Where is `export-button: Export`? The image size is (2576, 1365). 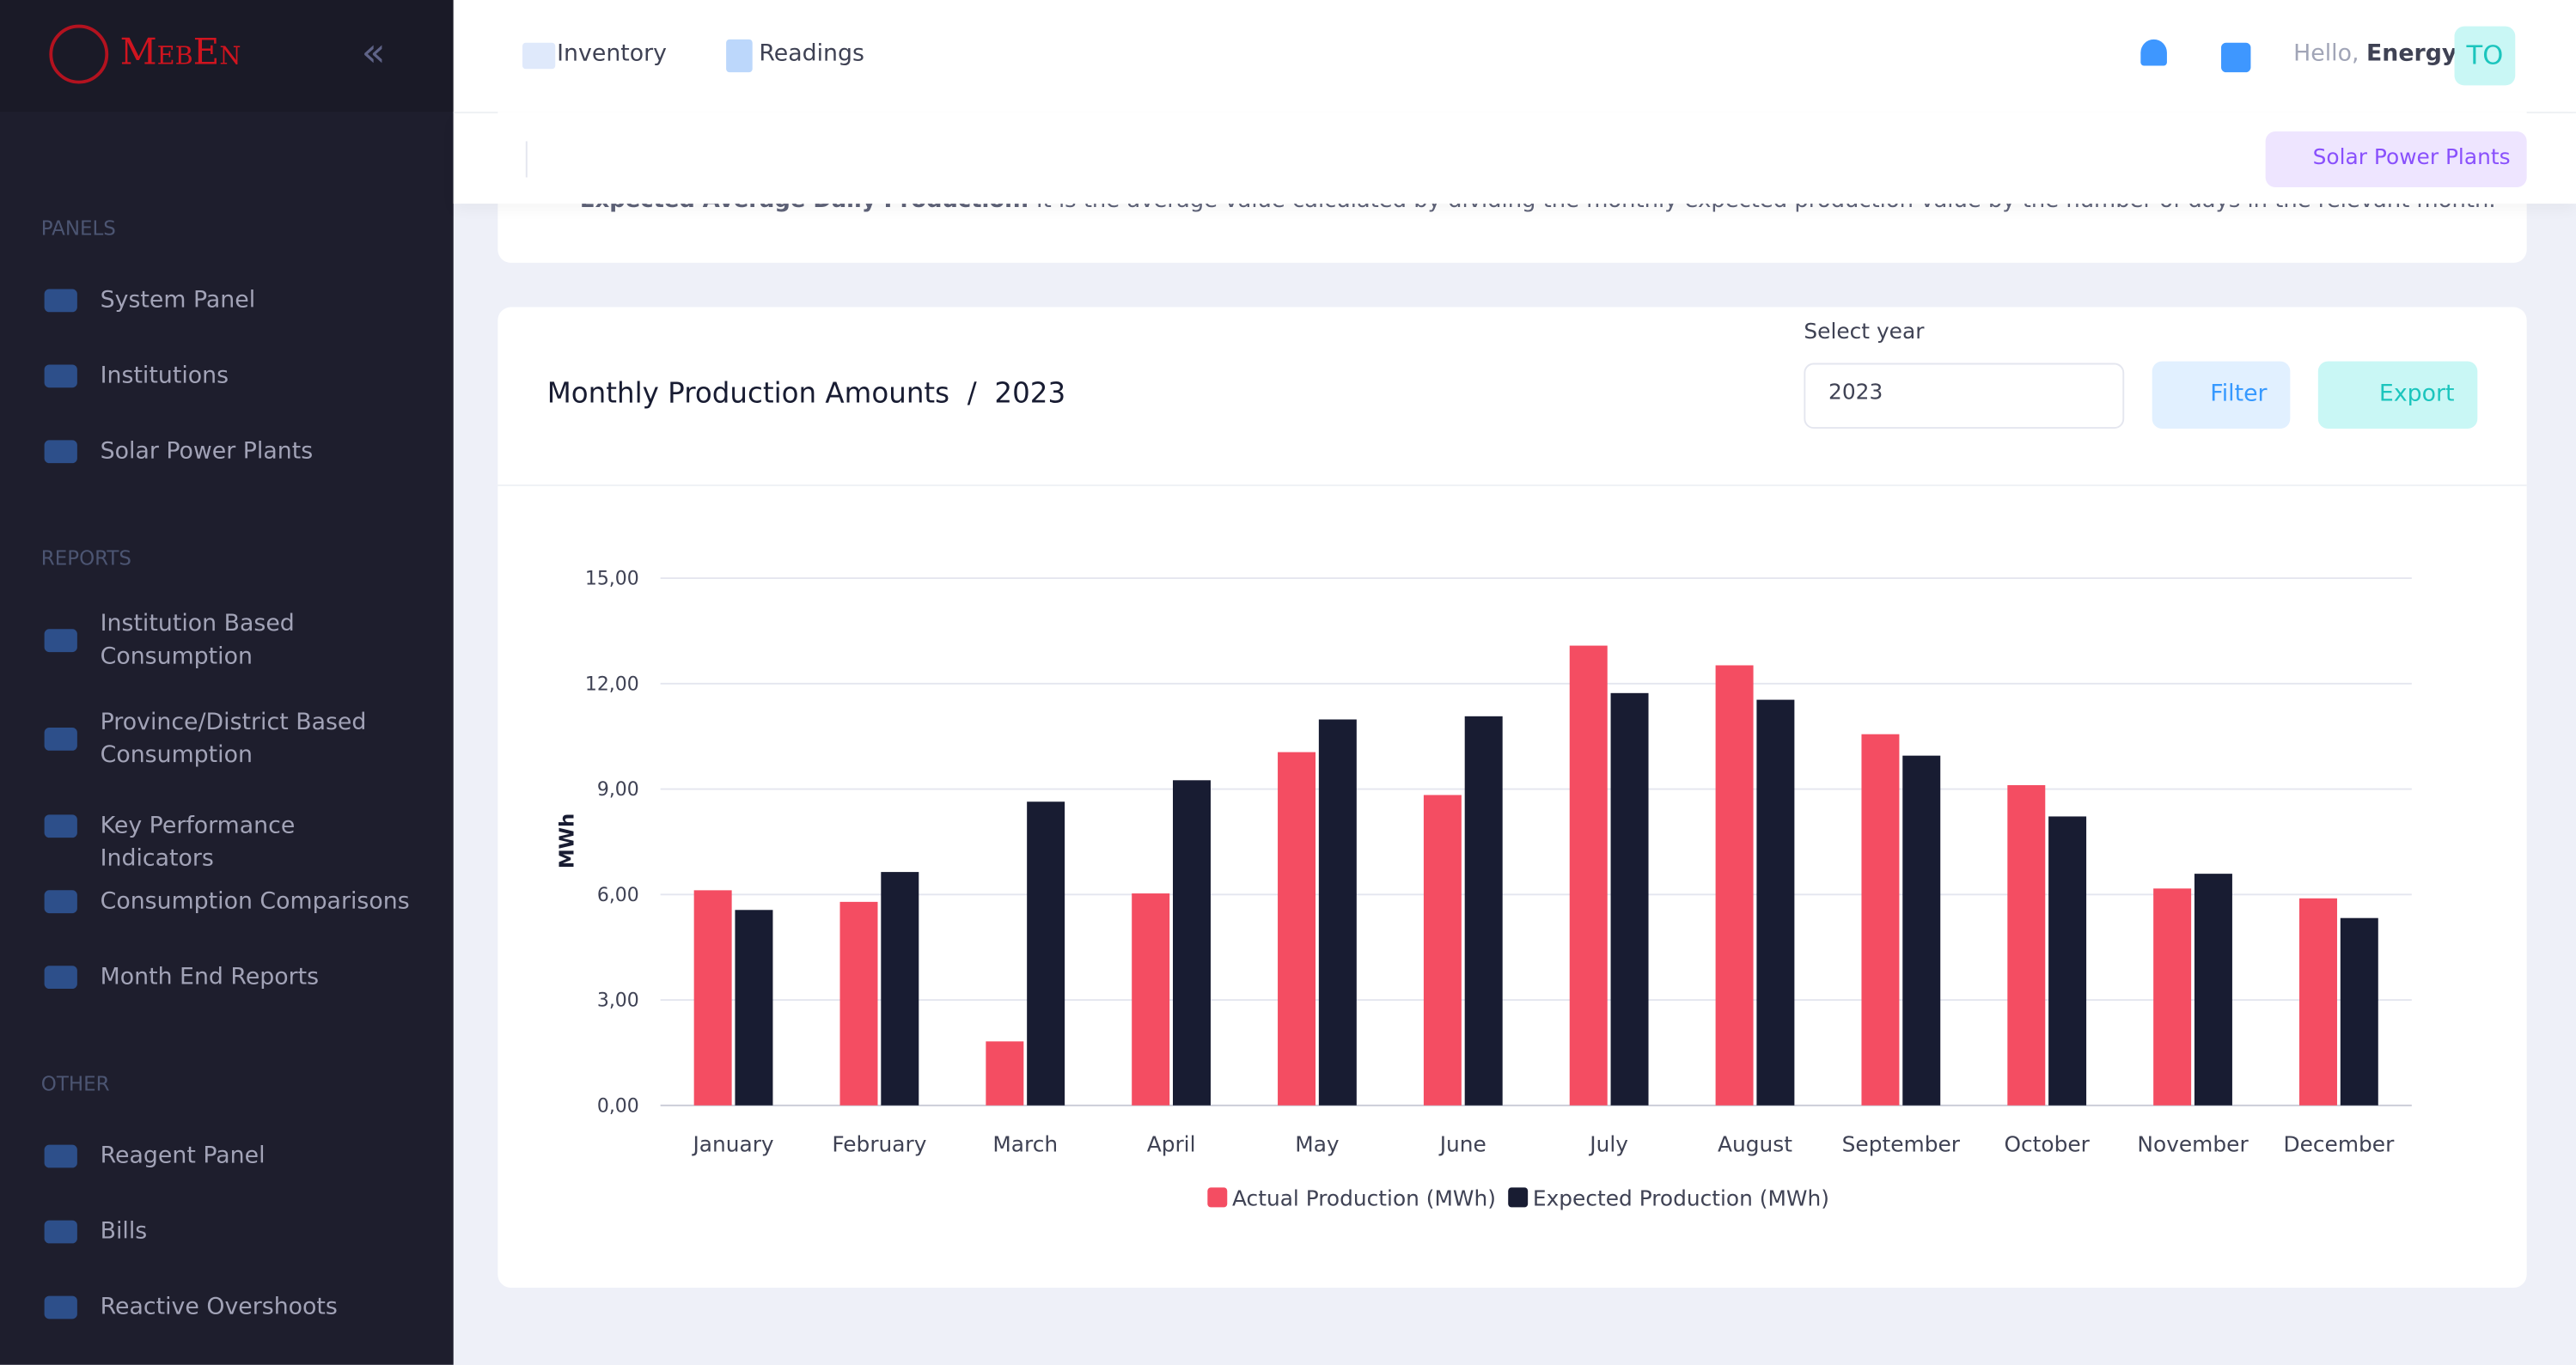
export-button: Export is located at coordinates (2397, 396).